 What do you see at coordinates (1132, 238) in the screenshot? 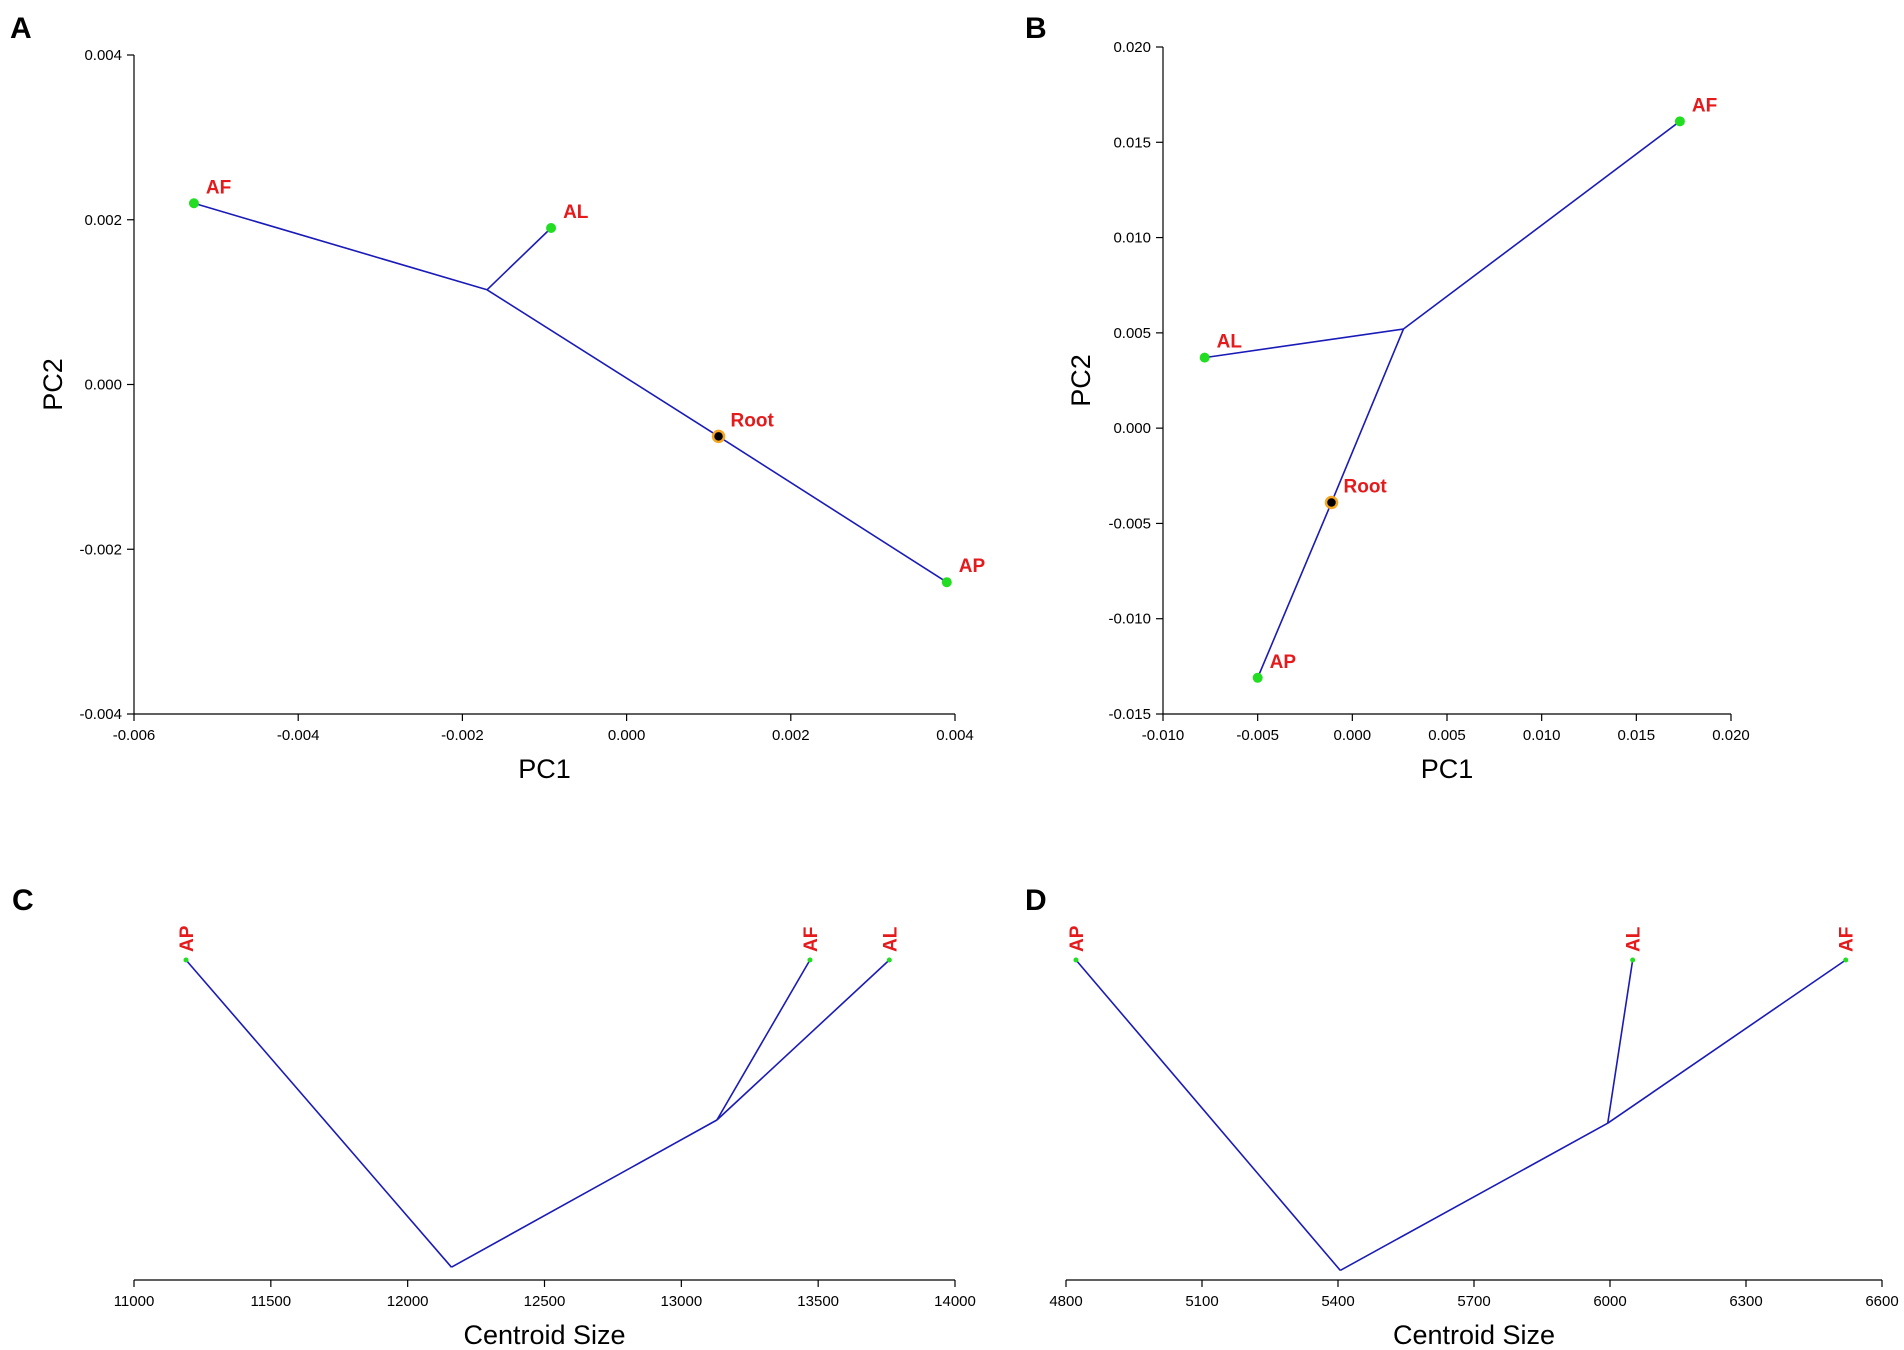
I see `y-tick-label: 0.010` at bounding box center [1132, 238].